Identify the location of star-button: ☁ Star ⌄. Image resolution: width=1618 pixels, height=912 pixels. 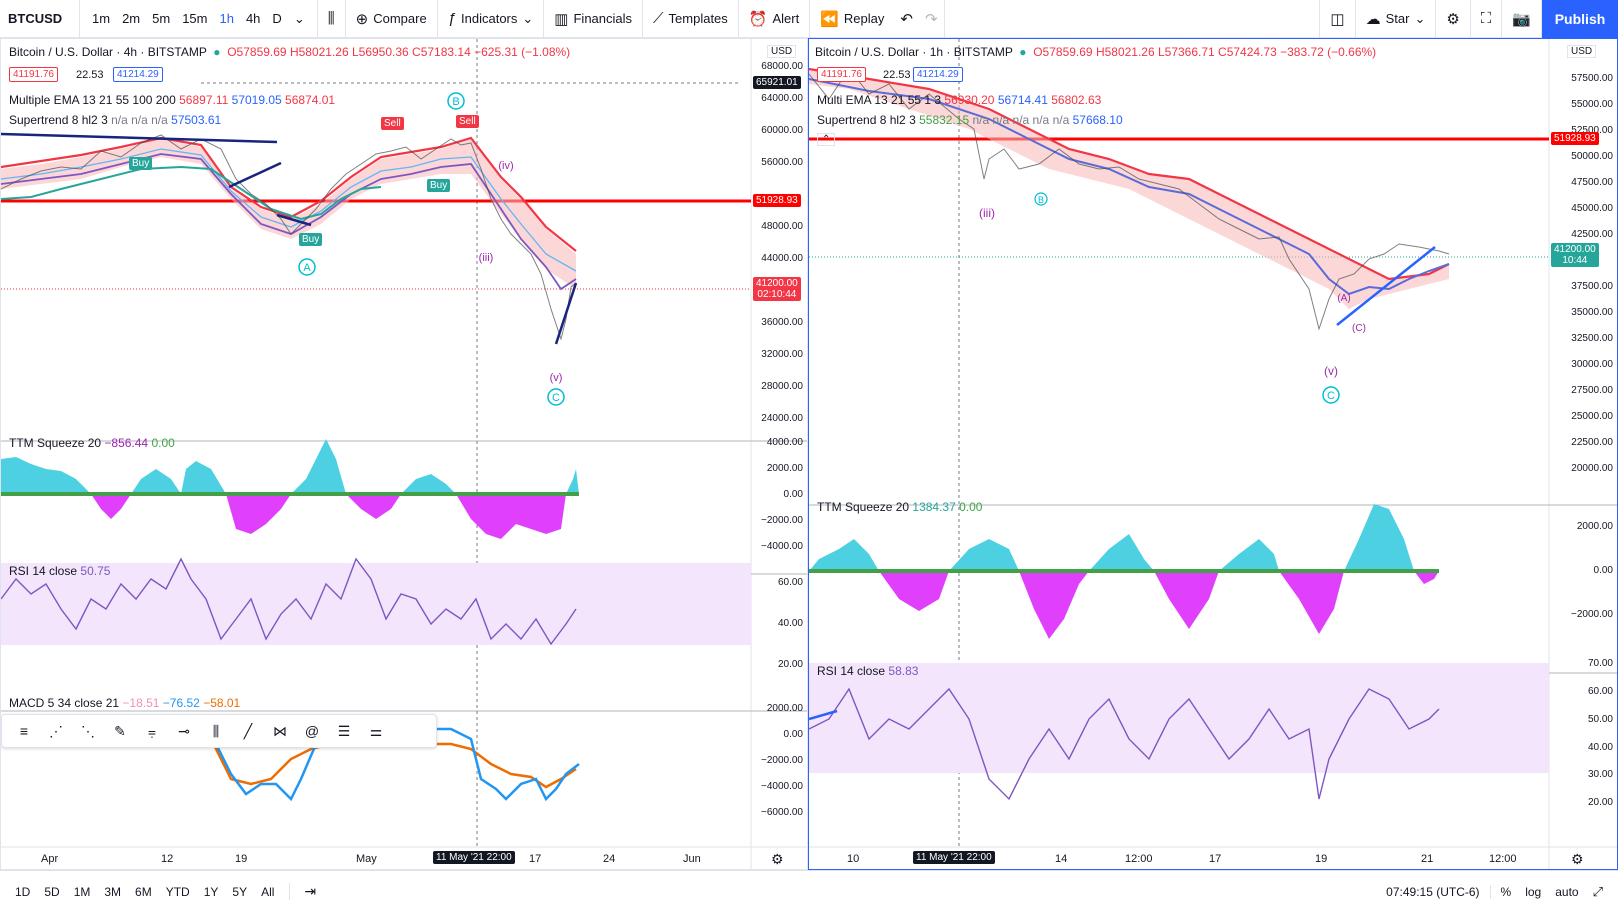
(1396, 19).